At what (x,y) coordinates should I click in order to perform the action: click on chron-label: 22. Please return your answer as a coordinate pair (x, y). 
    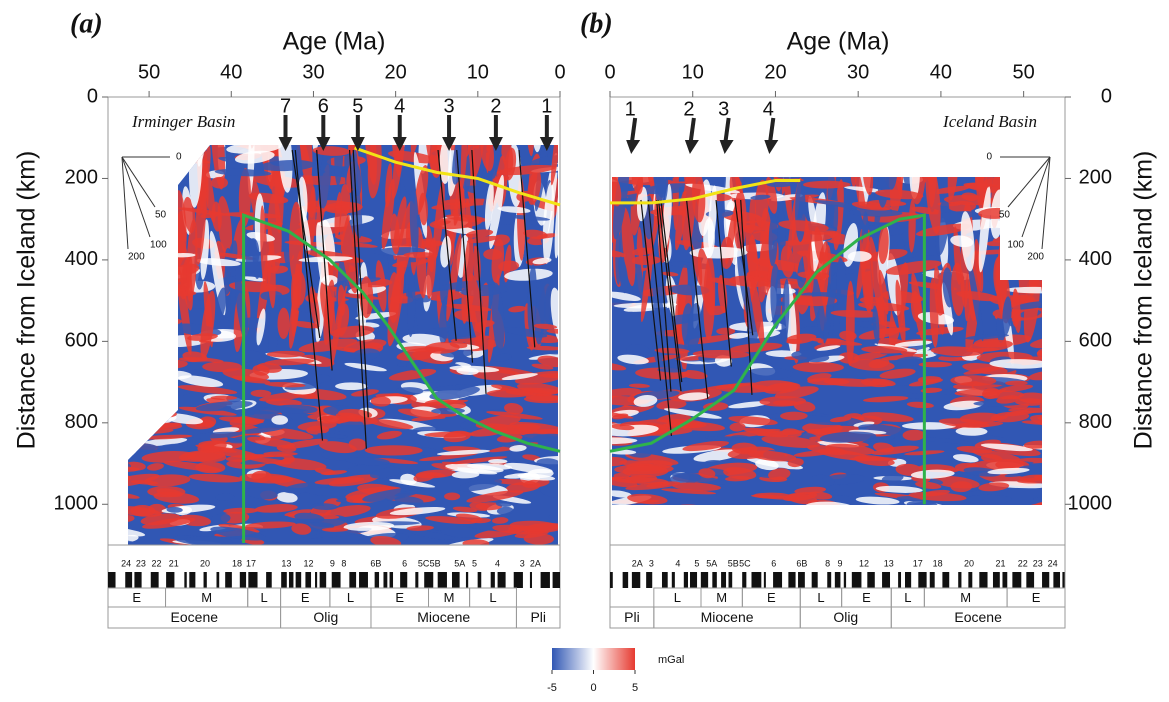
    Looking at the image, I should click on (1023, 563).